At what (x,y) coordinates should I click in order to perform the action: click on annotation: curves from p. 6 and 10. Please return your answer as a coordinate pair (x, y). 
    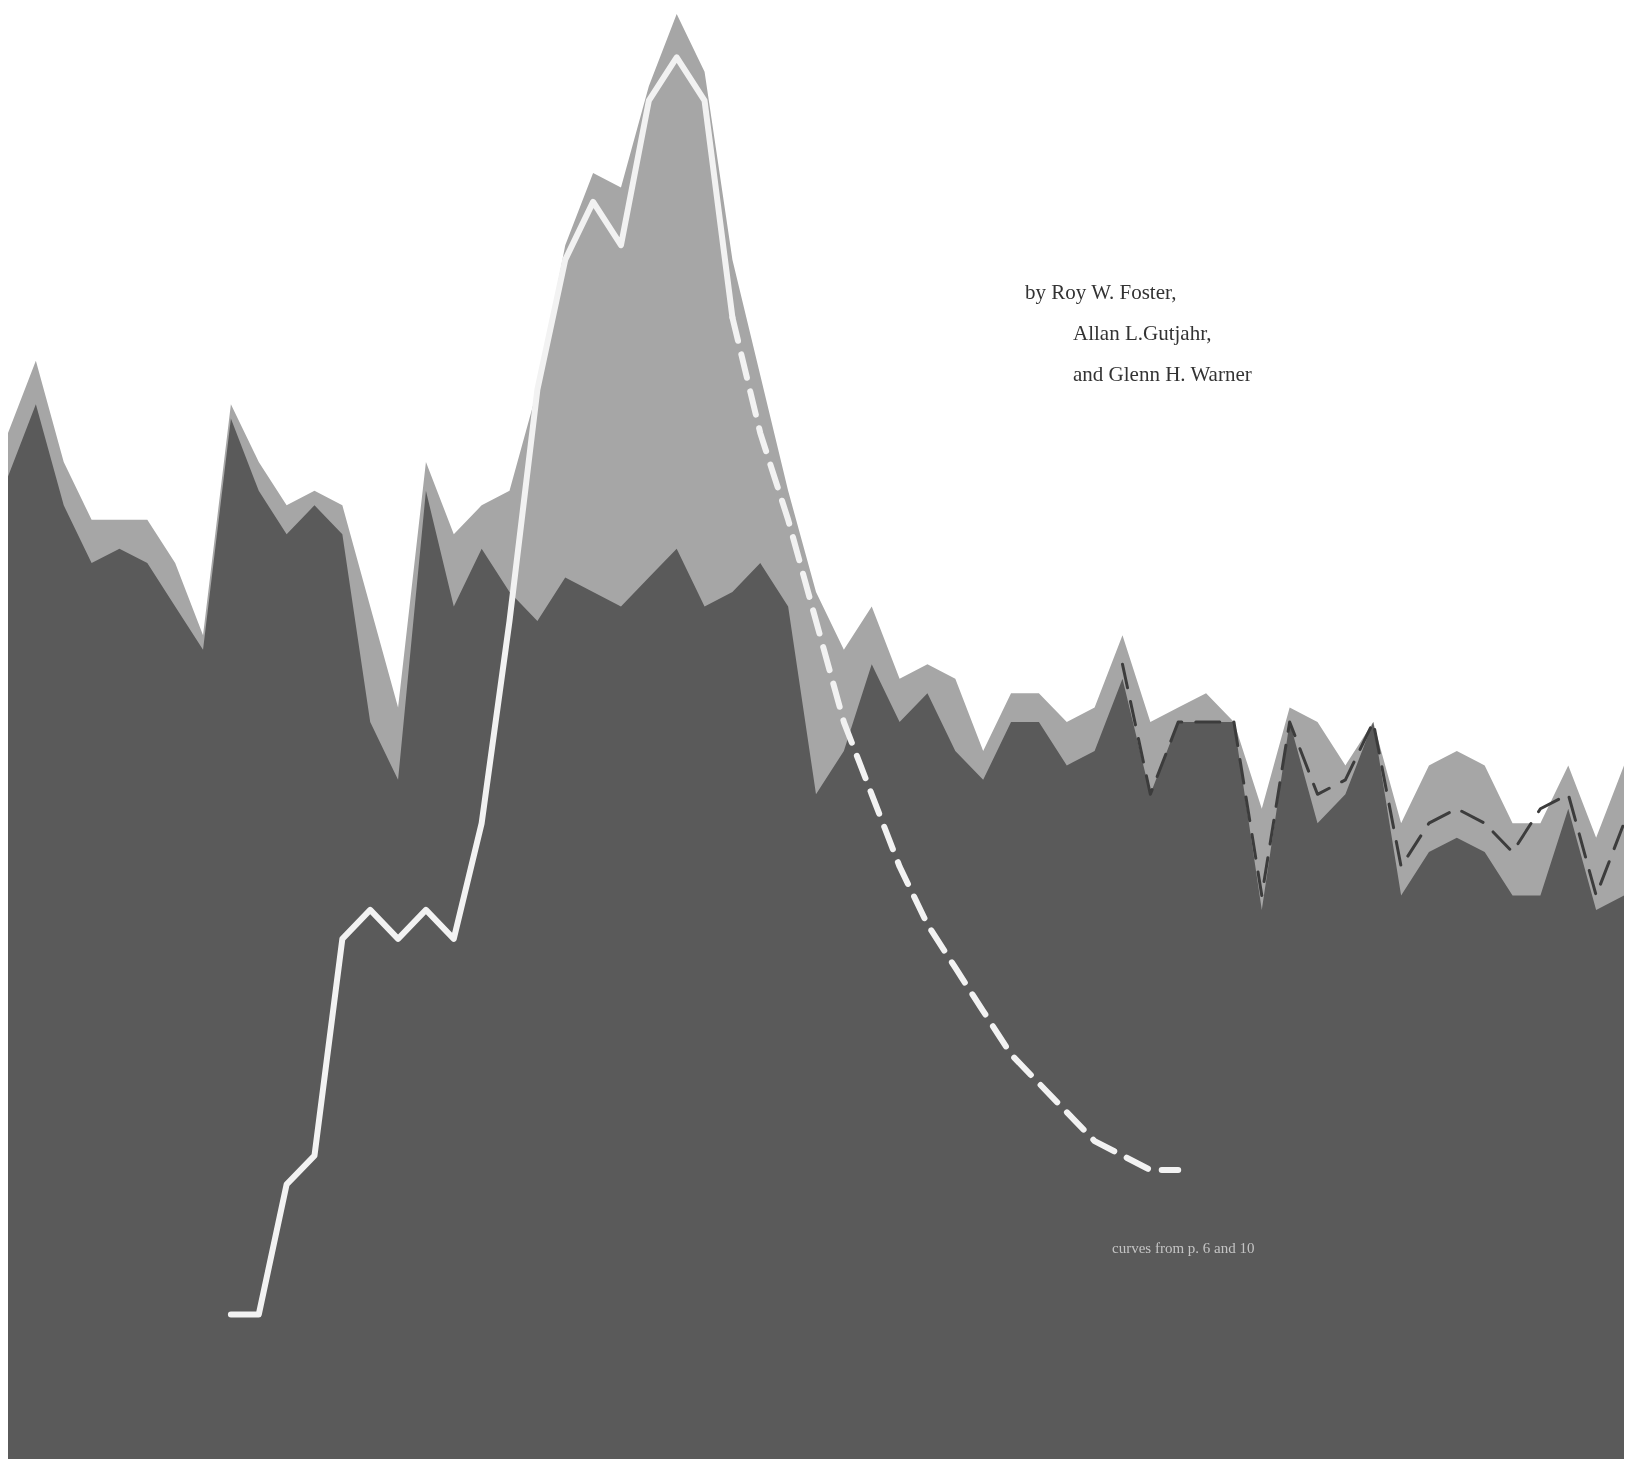
    Looking at the image, I should click on (1183, 1248).